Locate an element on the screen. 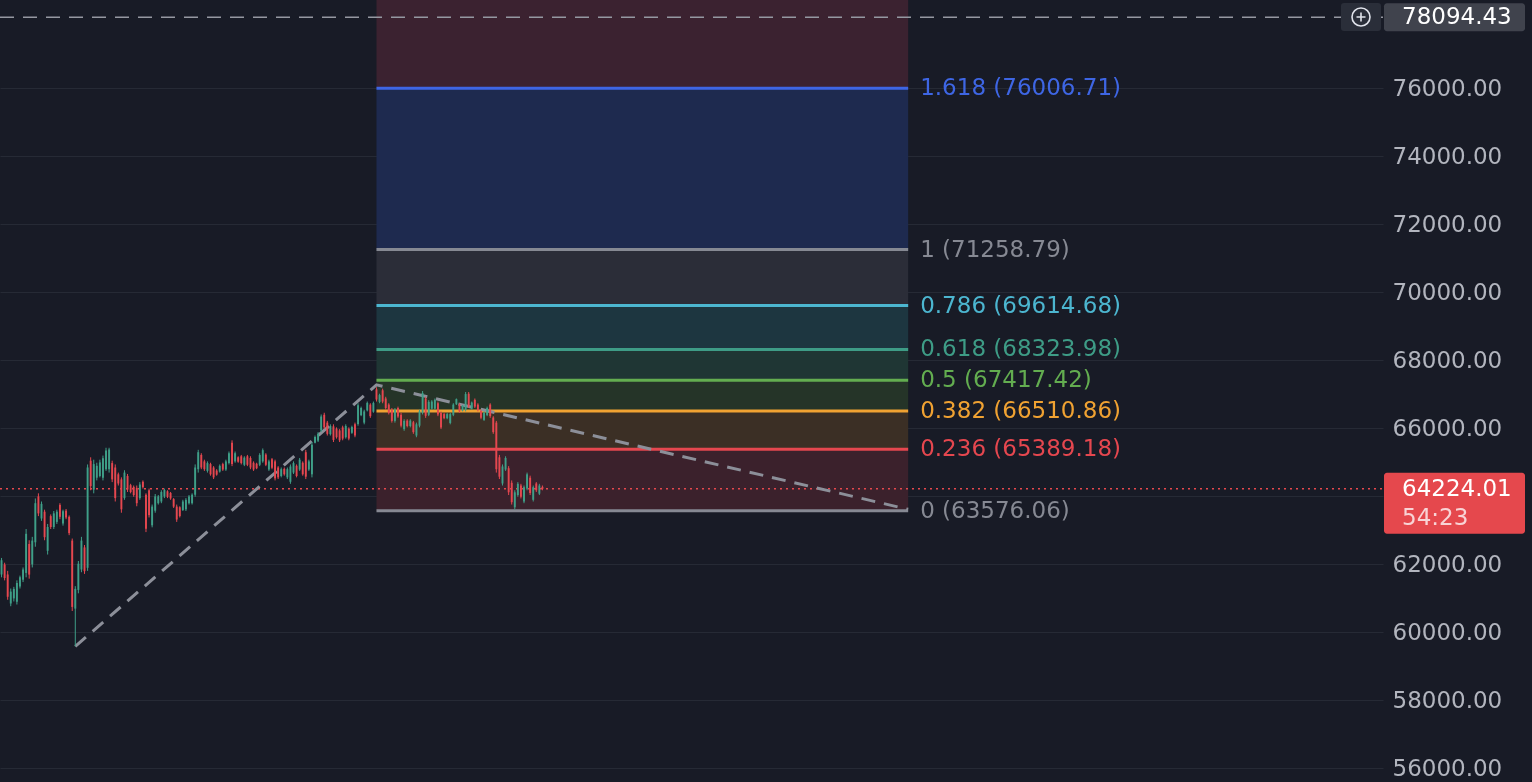  ref-line-label: 78094.43 is located at coordinates (1457, 16).